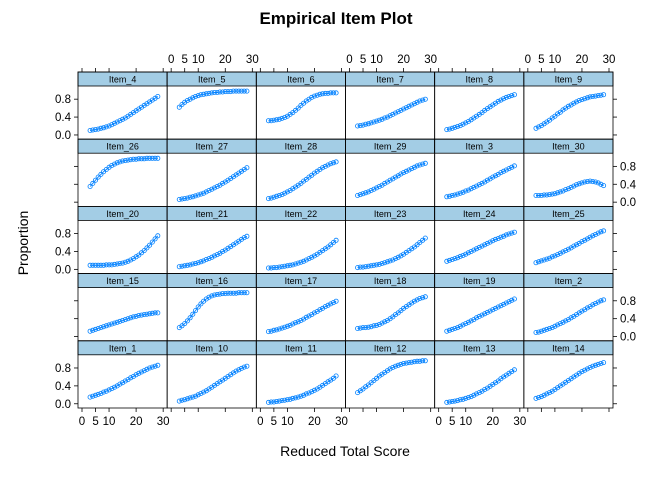 This screenshot has height=480, width=672. I want to click on strip-label-Item_30: Item_30, so click(568, 147).